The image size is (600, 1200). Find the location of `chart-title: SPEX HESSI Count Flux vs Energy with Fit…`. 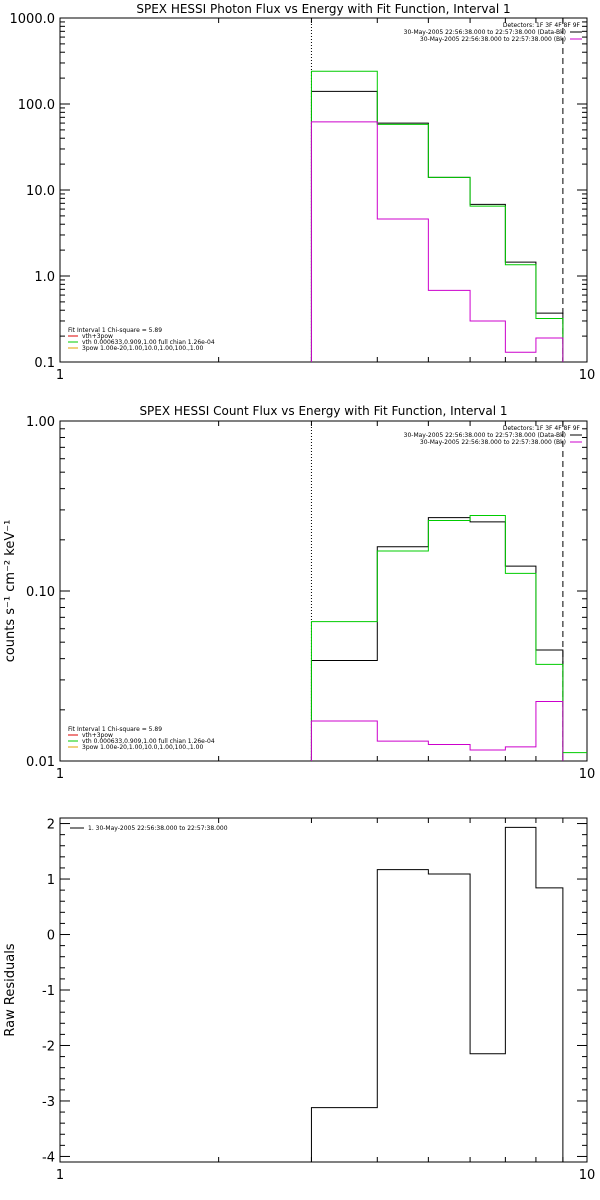

chart-title: SPEX HESSI Count Flux vs Energy with Fit… is located at coordinates (323, 411).